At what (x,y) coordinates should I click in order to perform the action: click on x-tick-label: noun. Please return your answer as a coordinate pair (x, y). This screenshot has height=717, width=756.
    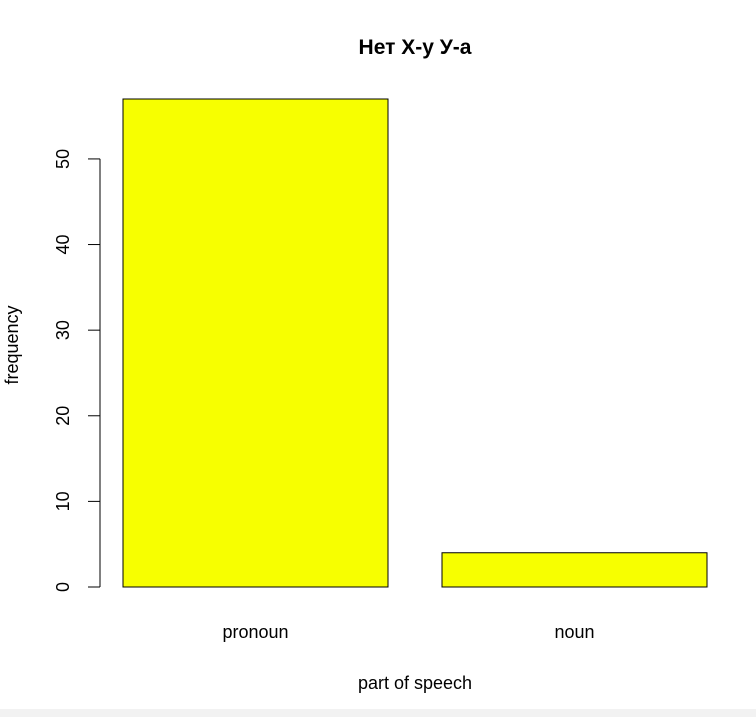
    Looking at the image, I should click on (574, 632).